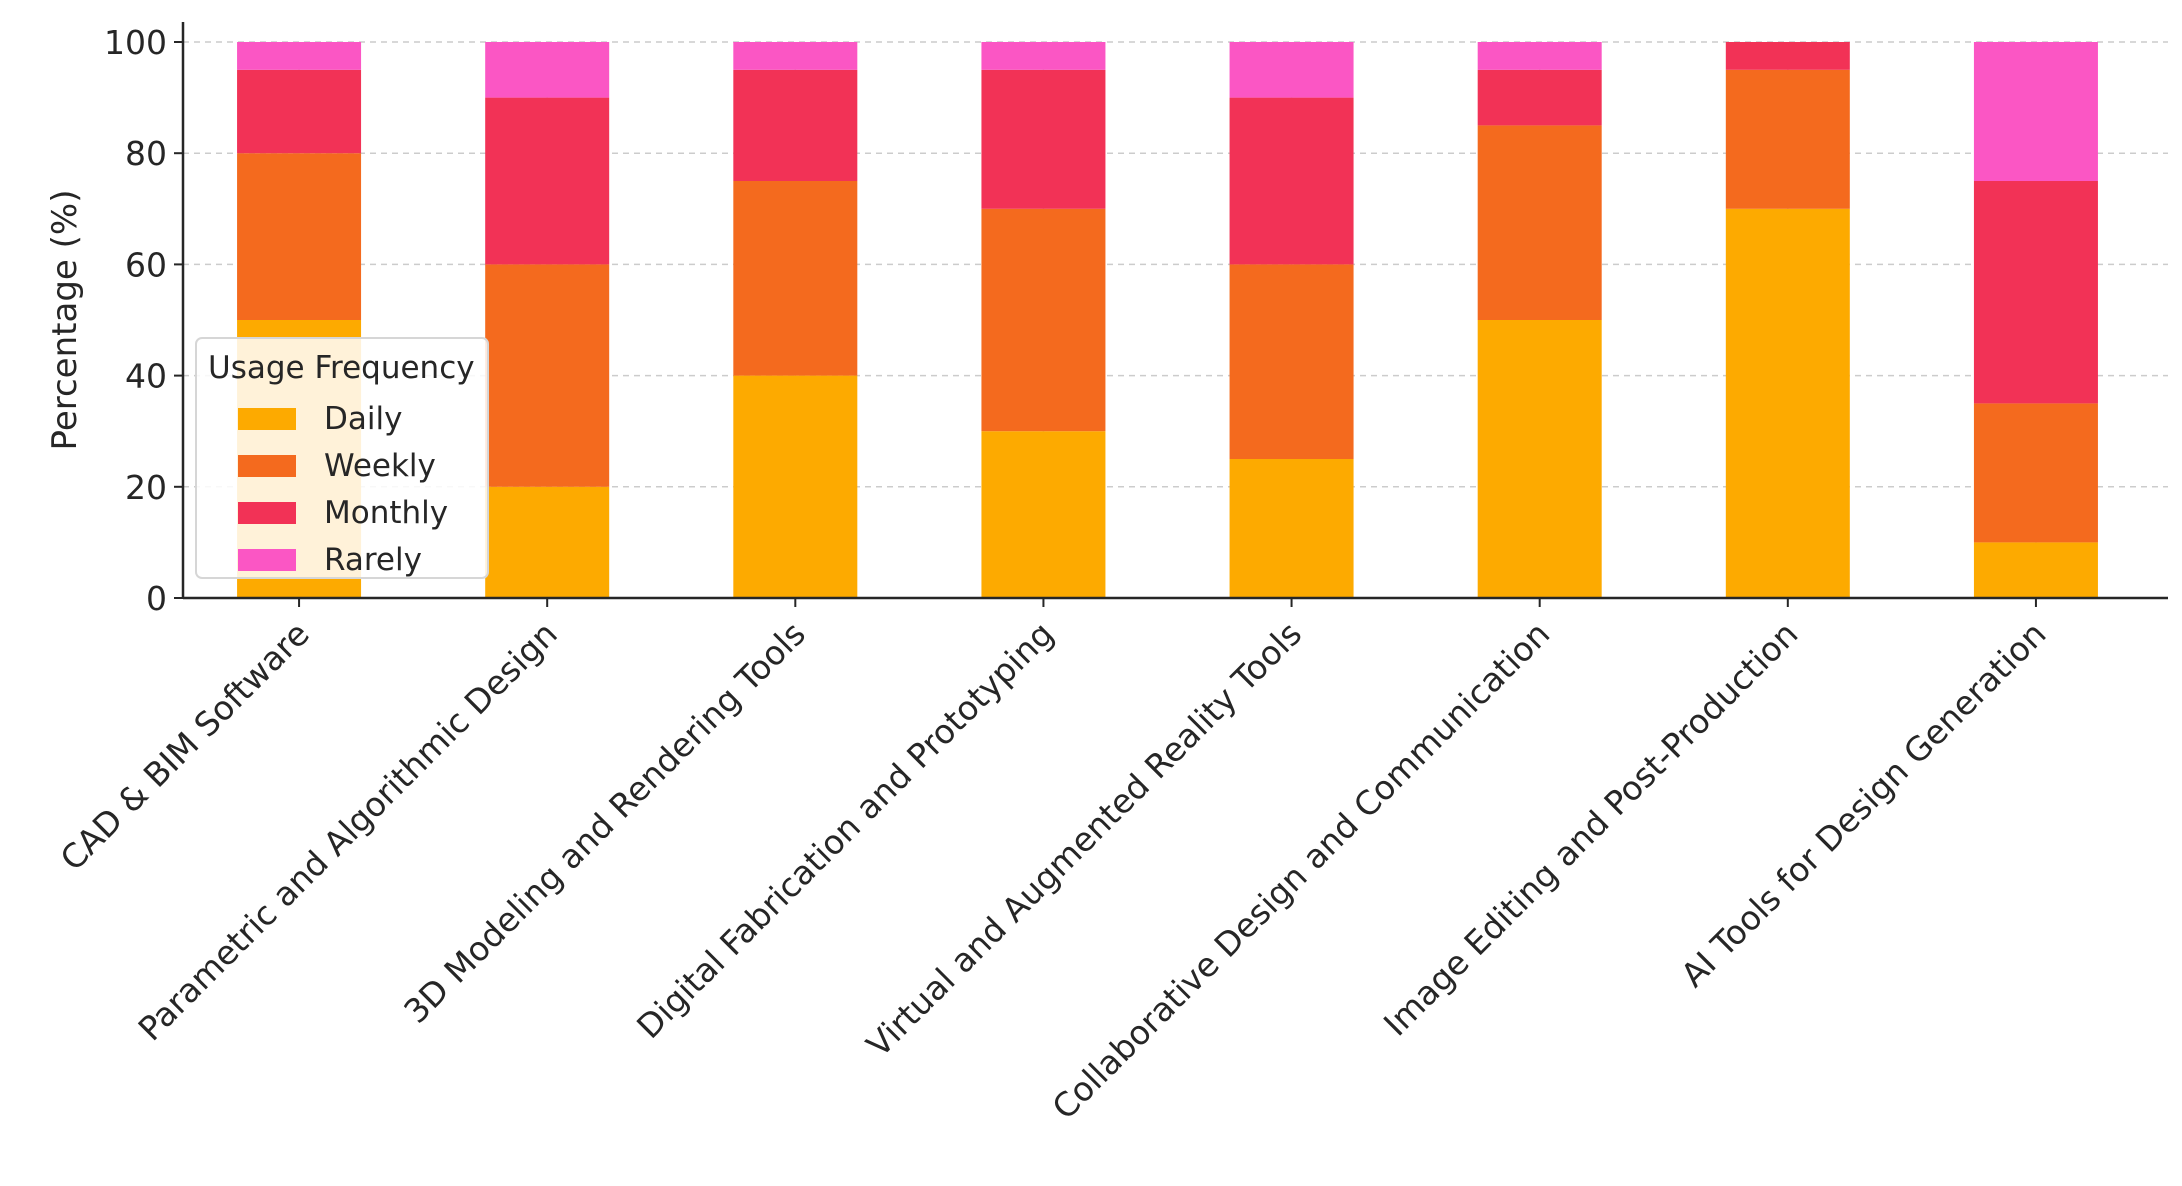 The width and height of the screenshot is (2182, 1186). I want to click on x-tick-label: CAD & BIM Software, so click(185, 746).